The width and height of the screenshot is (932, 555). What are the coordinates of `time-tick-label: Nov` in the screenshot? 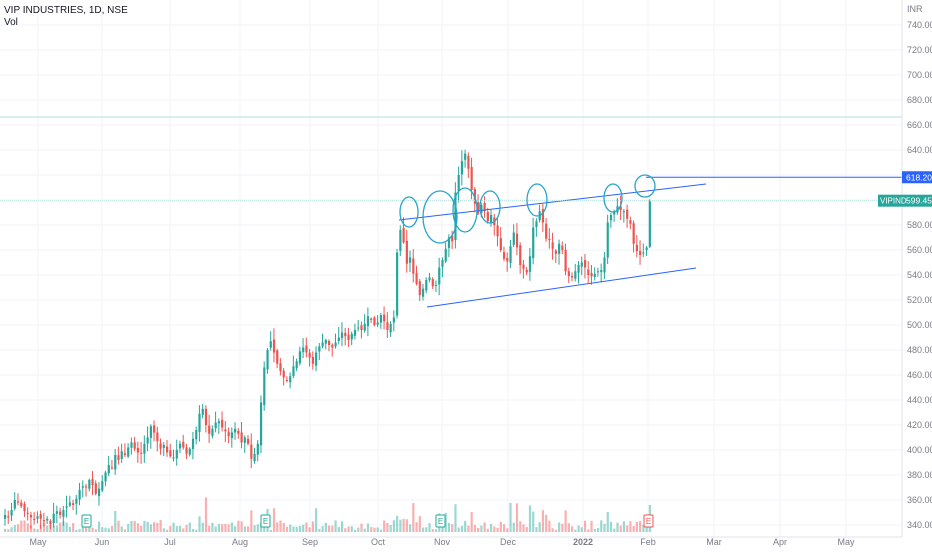 It's located at (442, 542).